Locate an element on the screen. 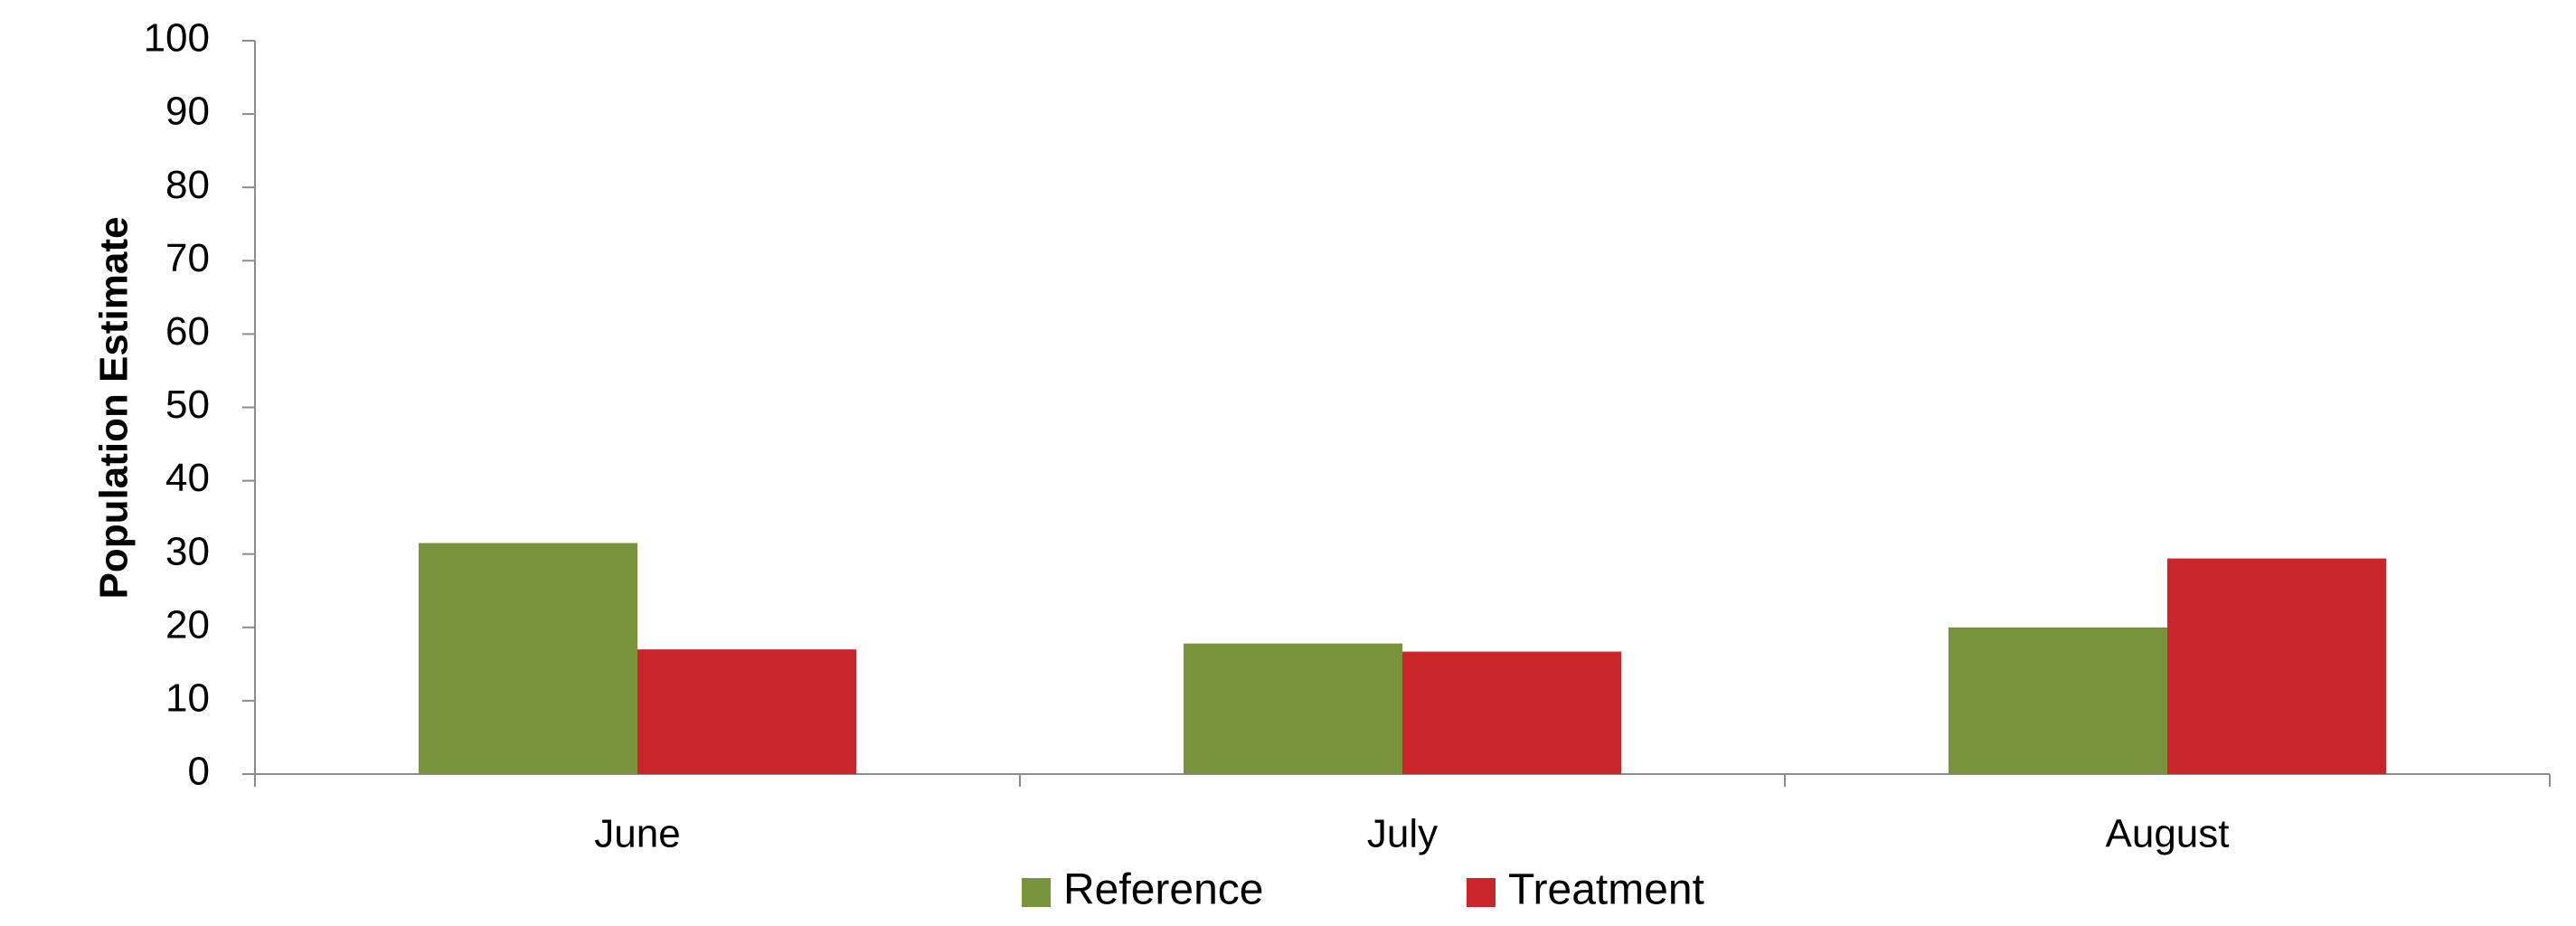 This screenshot has width=2576, height=926. y-tick-label: 10 is located at coordinates (187, 698).